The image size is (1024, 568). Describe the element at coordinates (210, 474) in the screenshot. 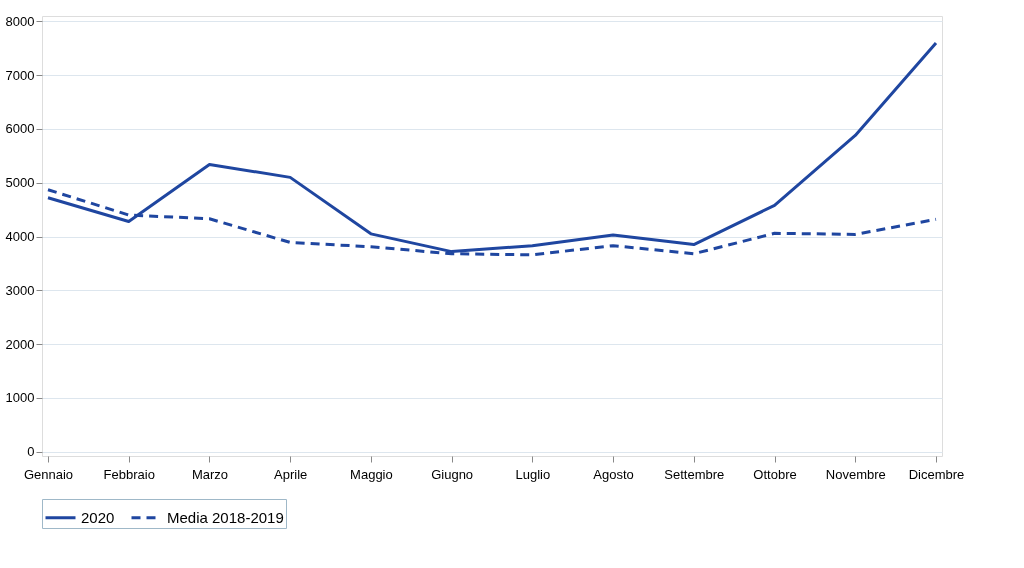

I see `x-tick-label: Marzo` at that location.